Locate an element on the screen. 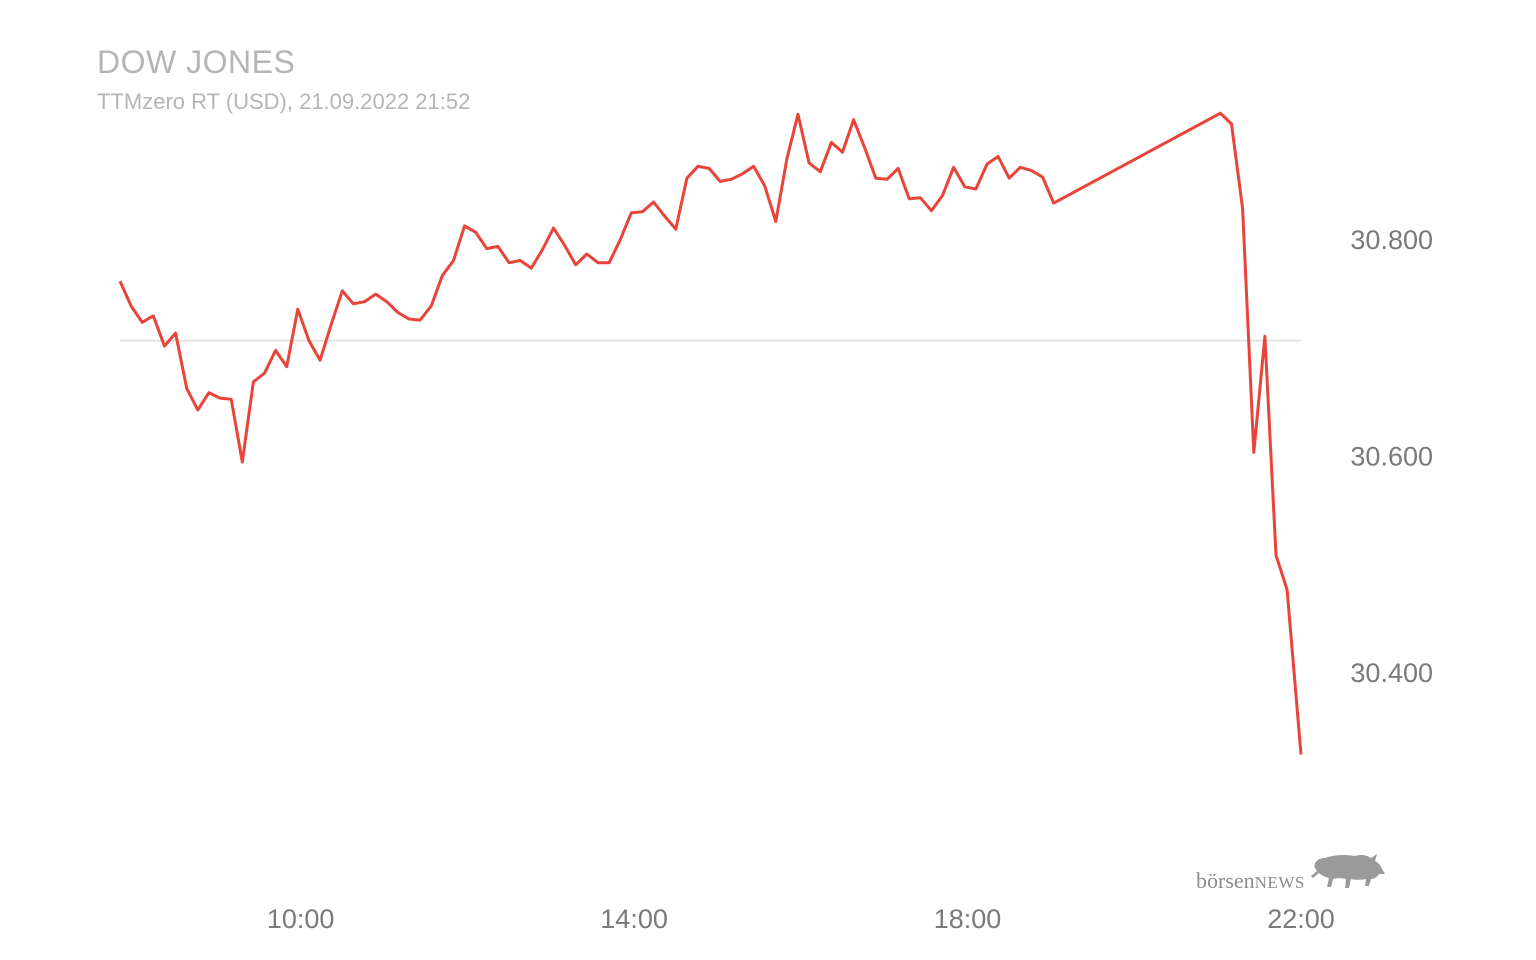 The height and width of the screenshot is (960, 1536). y-tick-label: 30.400 is located at coordinates (1391, 673).